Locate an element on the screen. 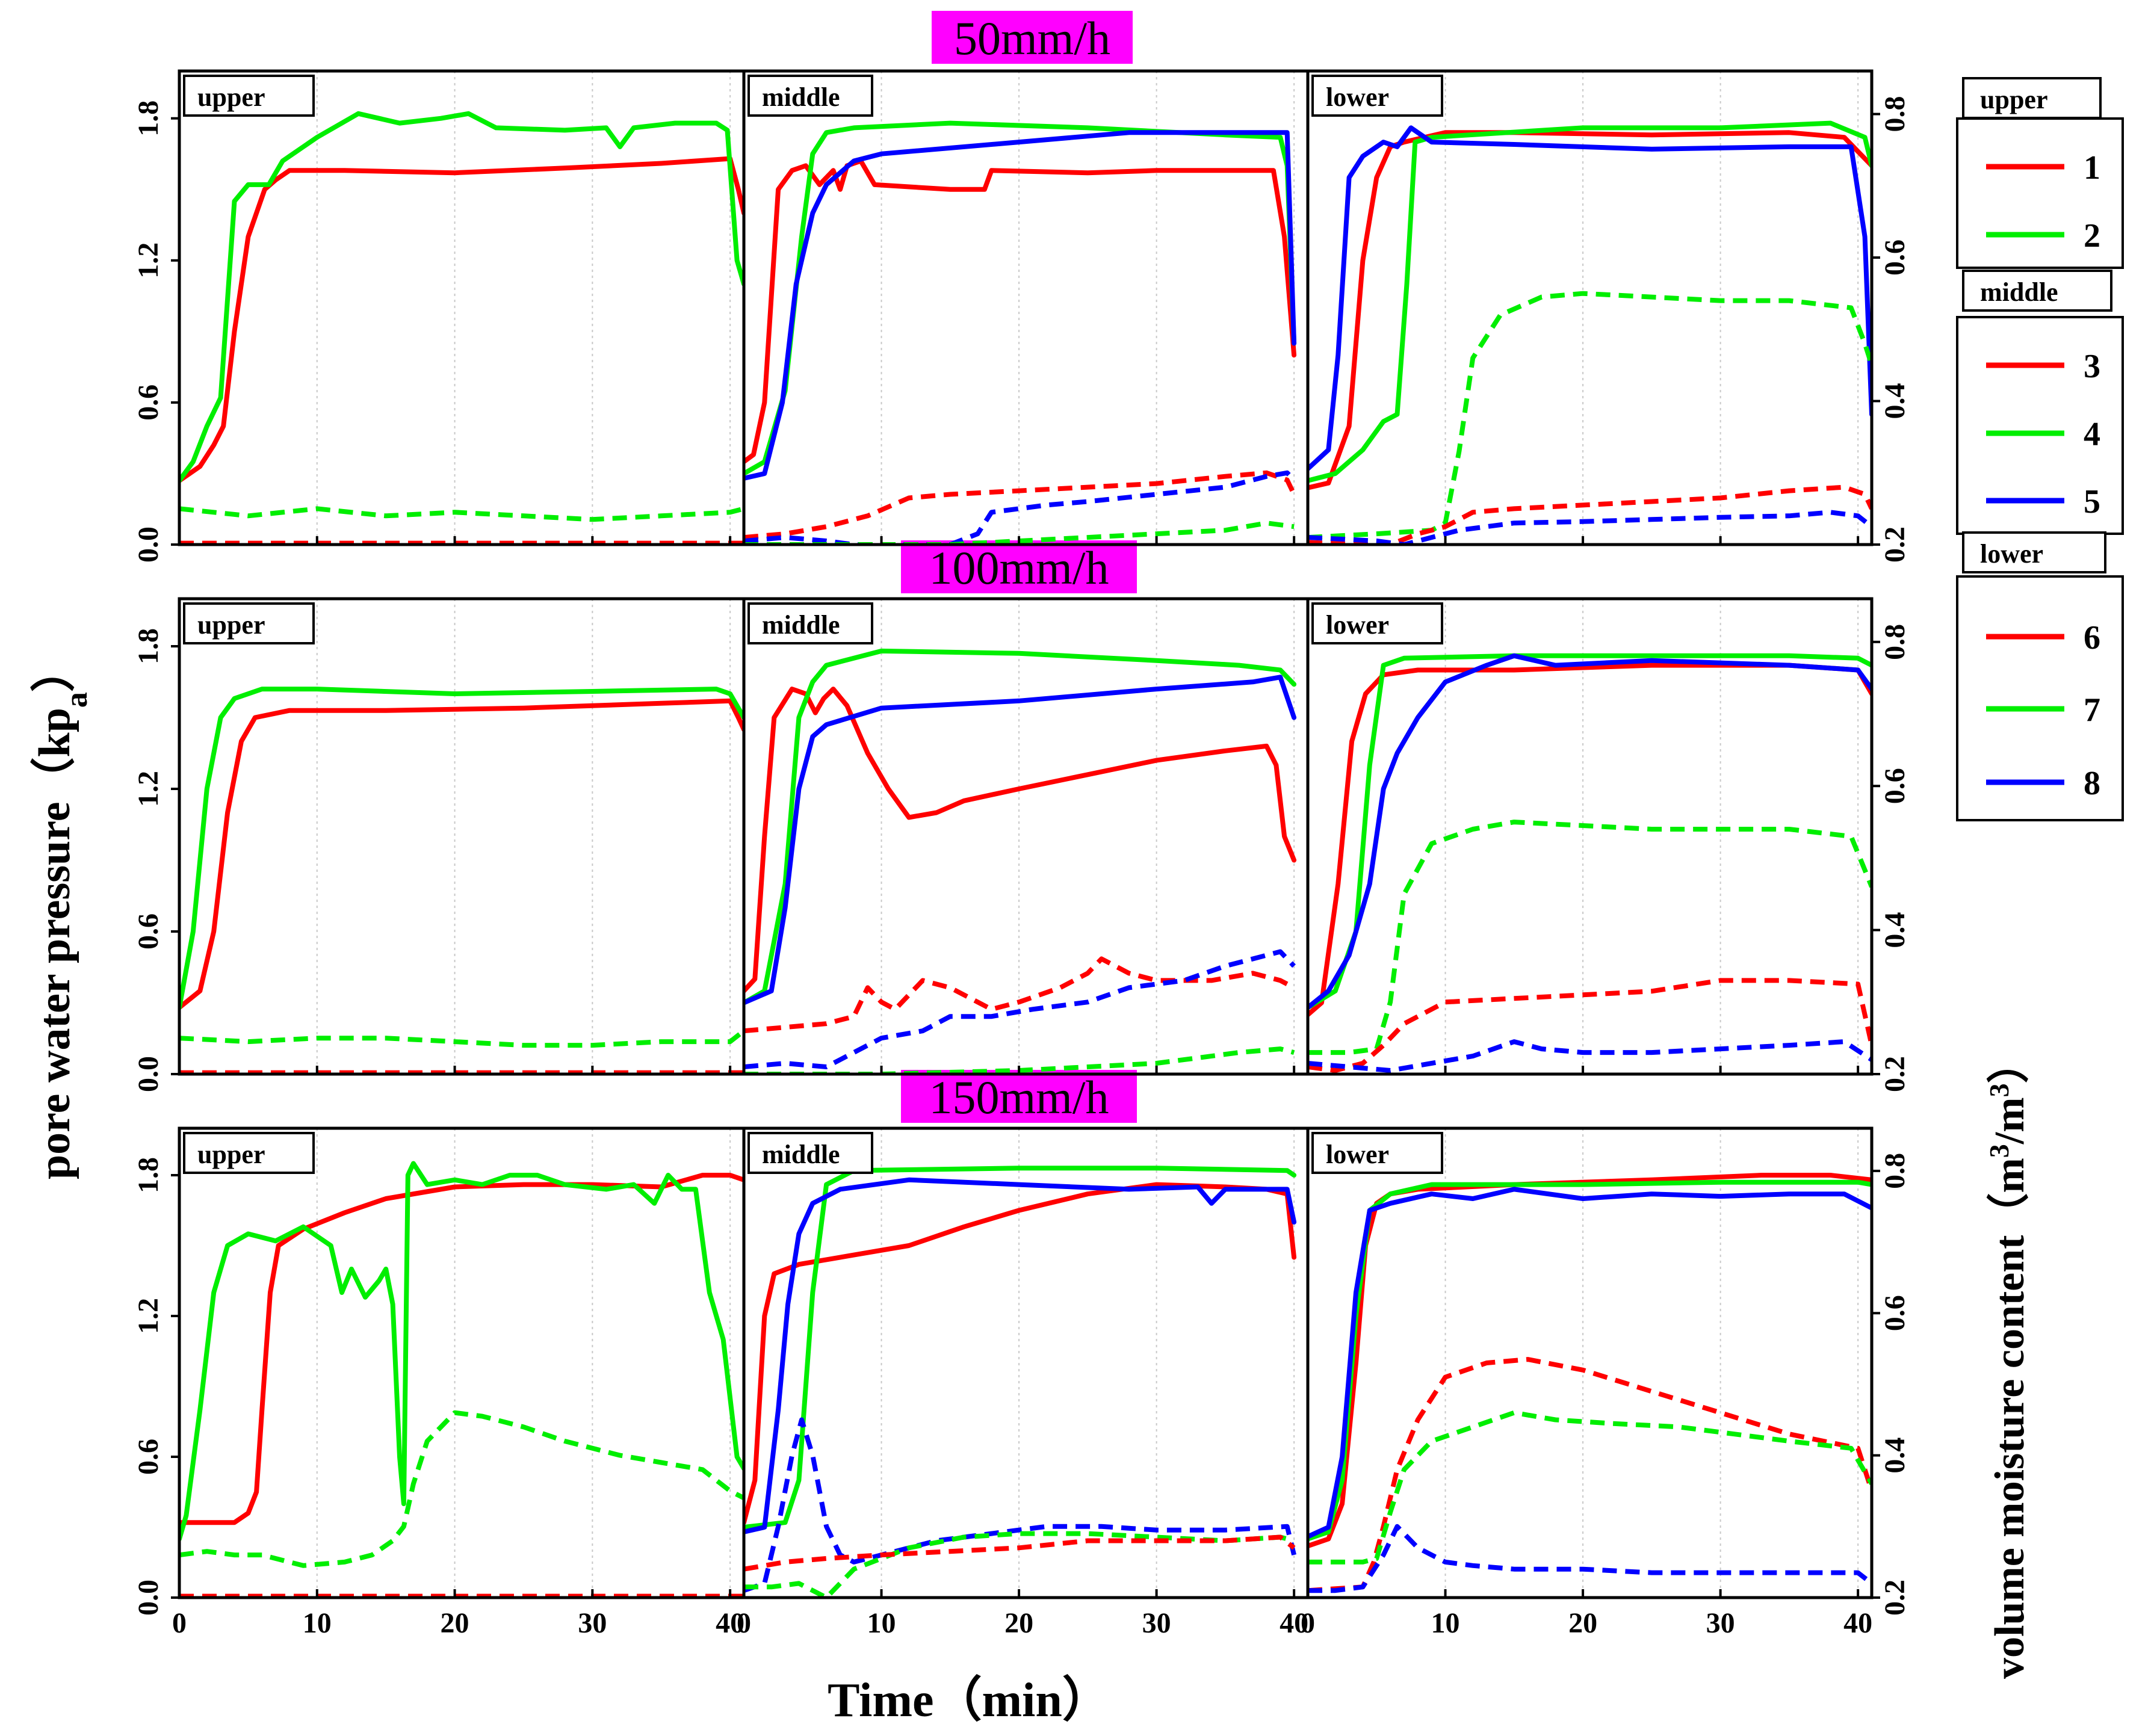  legend-label-6: 6 is located at coordinates (2092, 637).